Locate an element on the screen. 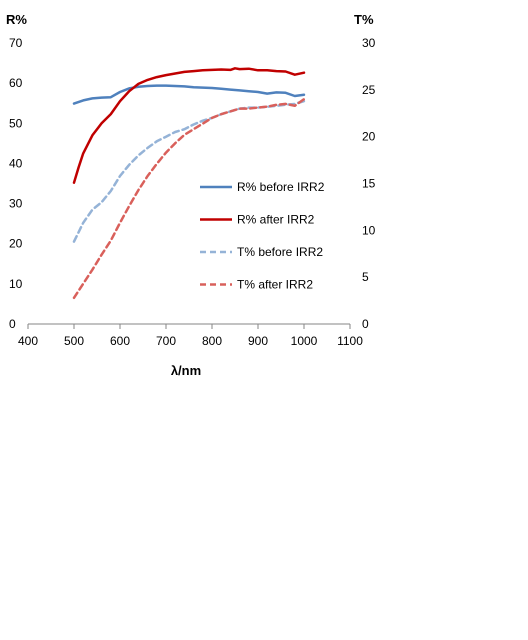 The height and width of the screenshot is (640, 528). x-tick-label: 1100 is located at coordinates (350, 341).